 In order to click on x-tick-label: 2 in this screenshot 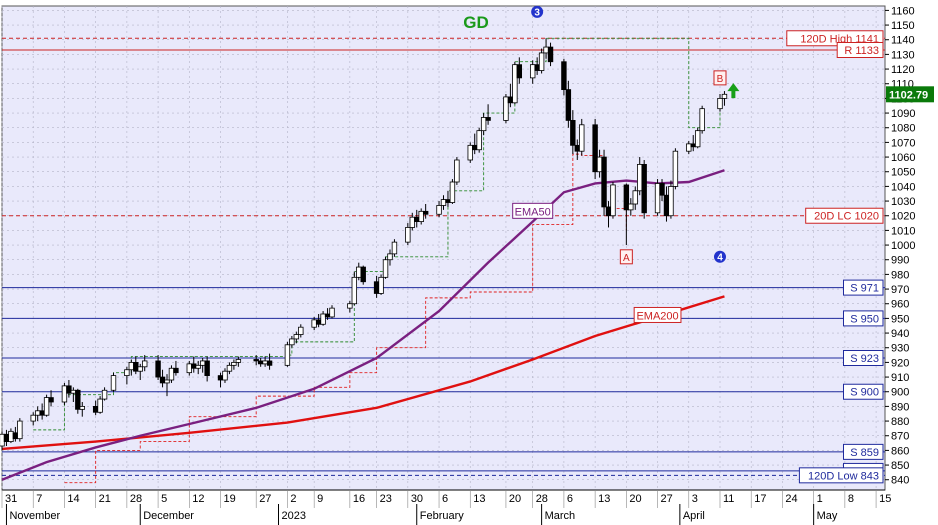, I will do `click(293, 499)`.